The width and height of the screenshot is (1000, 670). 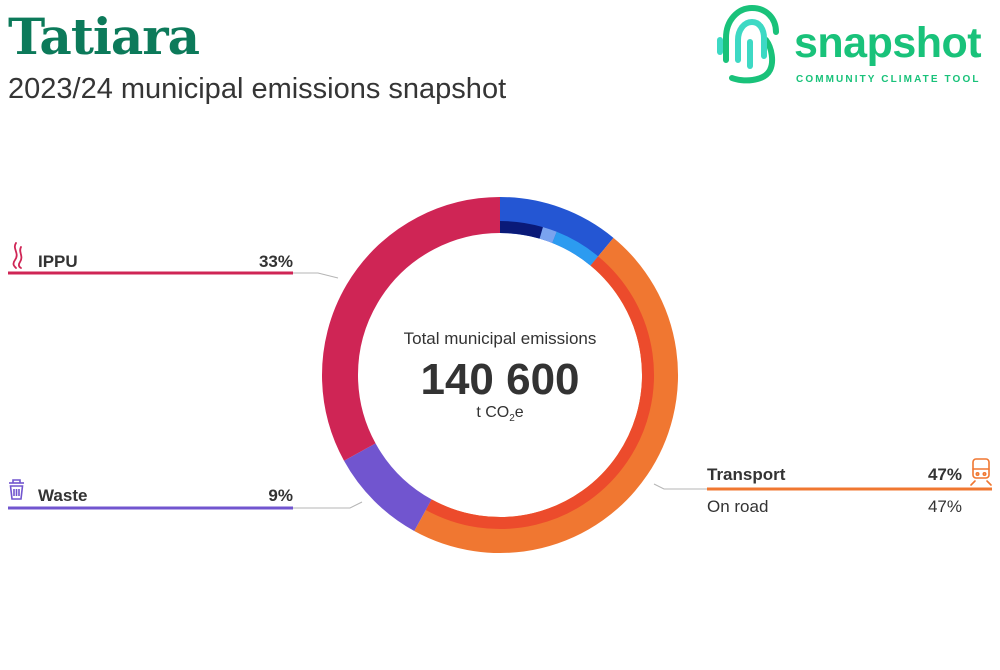 What do you see at coordinates (104, 36) in the screenshot?
I see `page-title: Tatiara` at bounding box center [104, 36].